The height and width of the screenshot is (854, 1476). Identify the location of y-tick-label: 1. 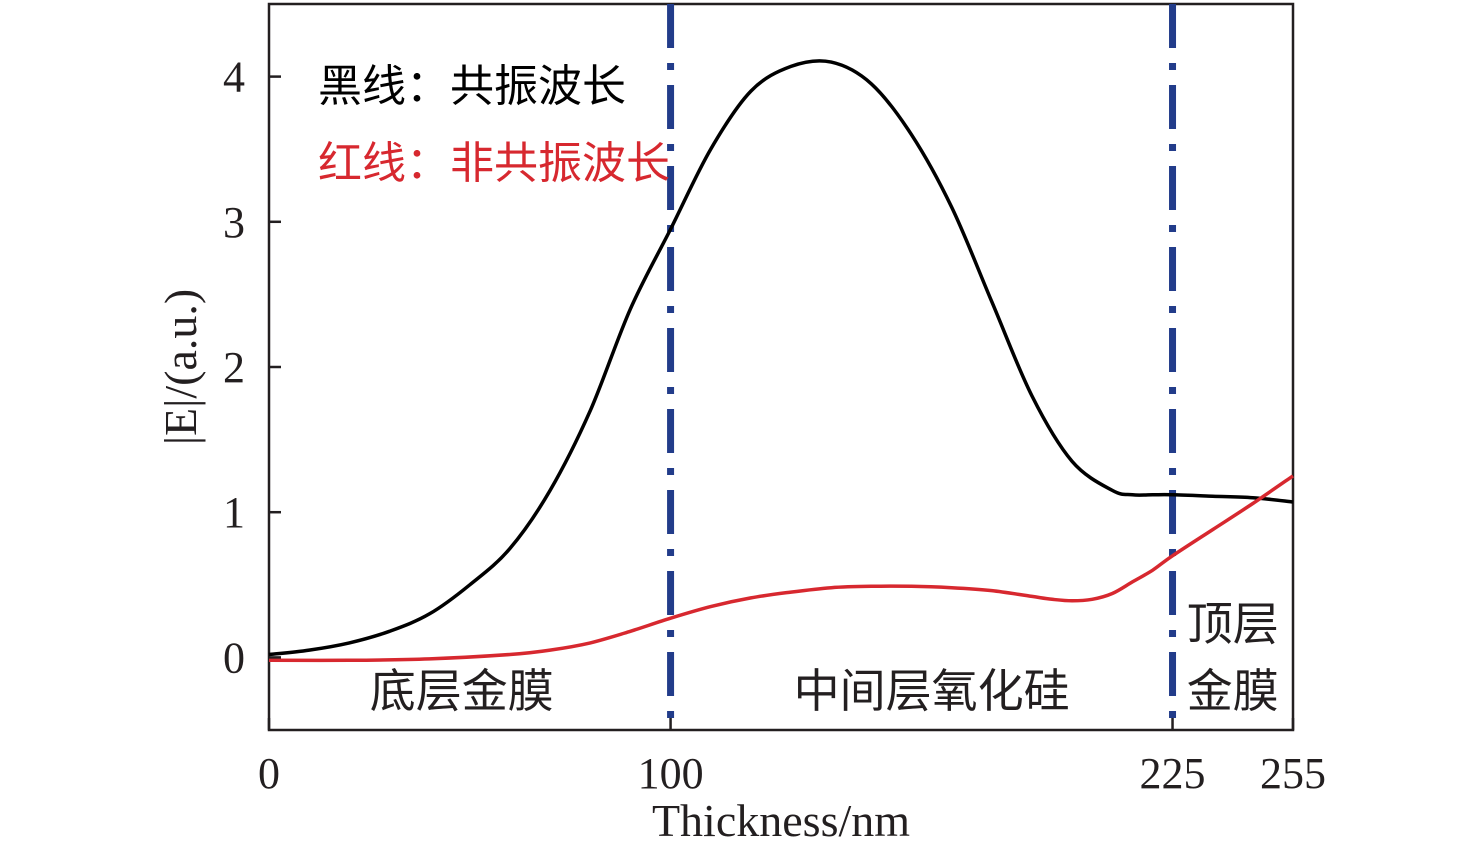
(234, 512).